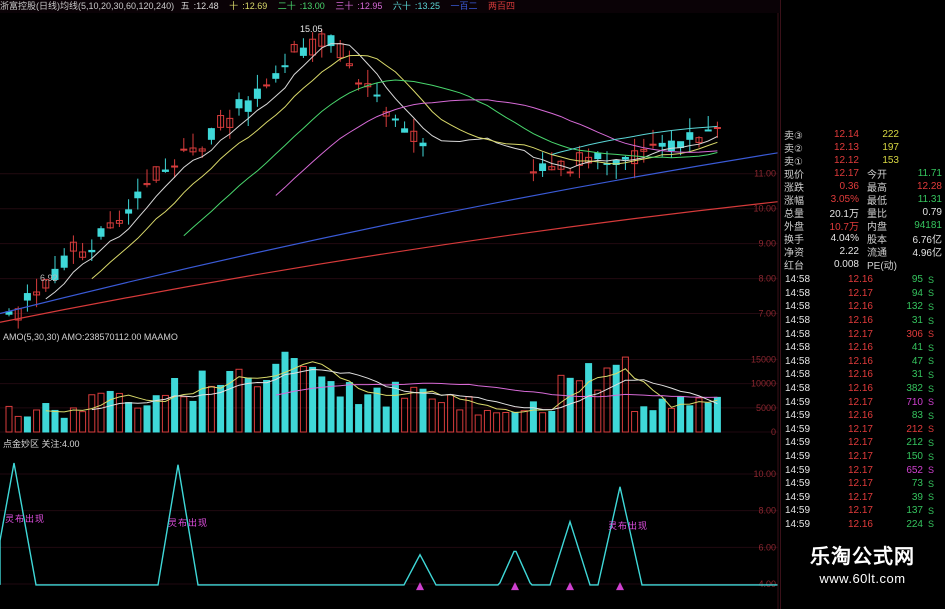 The width and height of the screenshot is (945, 609). What do you see at coordinates (863, 135) in the screenshot?
I see `ask-order-row: 卖③ 12.14 222` at bounding box center [863, 135].